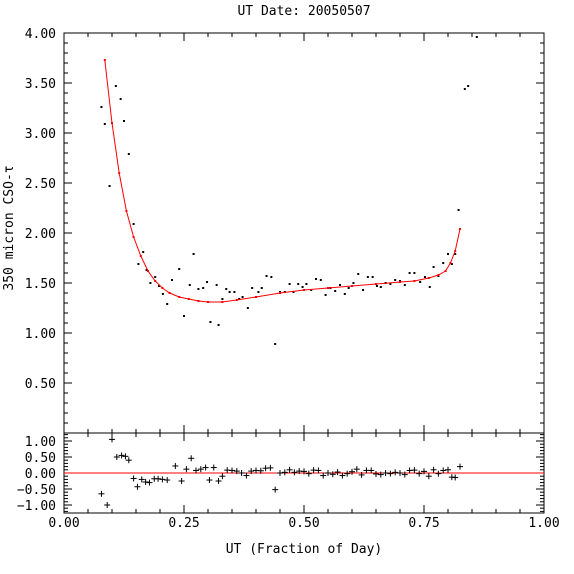  What do you see at coordinates (40, 134) in the screenshot?
I see `y-tick-label: 3.00` at bounding box center [40, 134].